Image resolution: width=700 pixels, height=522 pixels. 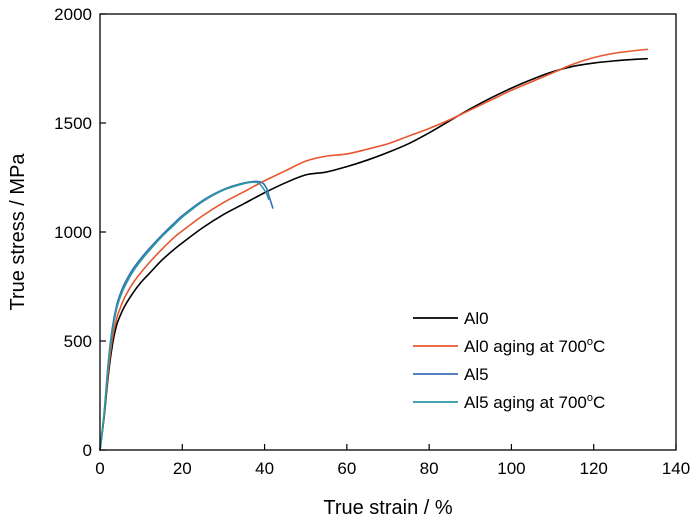 I want to click on legend-label-0: Al0, so click(x=476, y=318).